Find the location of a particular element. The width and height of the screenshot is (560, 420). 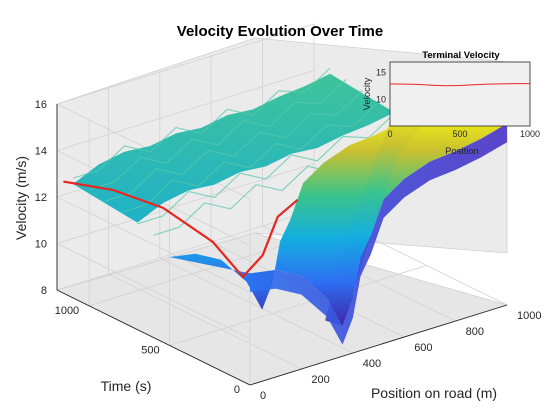

position-tick-label: 800 is located at coordinates (475, 332).